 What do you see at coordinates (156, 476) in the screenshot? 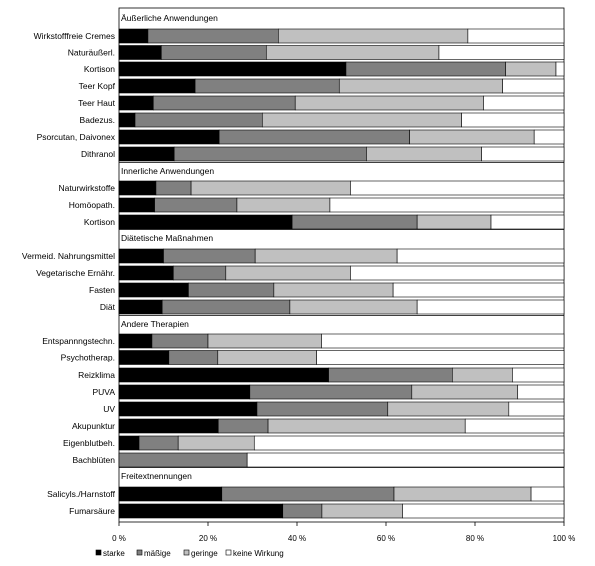
I see `group-header: Freitextnennungen` at bounding box center [156, 476].